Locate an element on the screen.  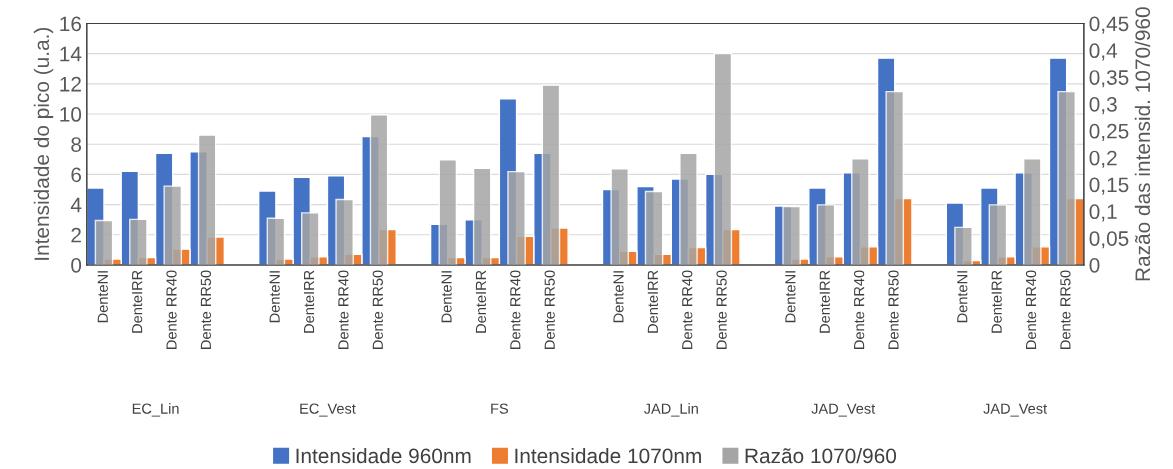
y-tick-label: 10 is located at coordinates (71, 114).